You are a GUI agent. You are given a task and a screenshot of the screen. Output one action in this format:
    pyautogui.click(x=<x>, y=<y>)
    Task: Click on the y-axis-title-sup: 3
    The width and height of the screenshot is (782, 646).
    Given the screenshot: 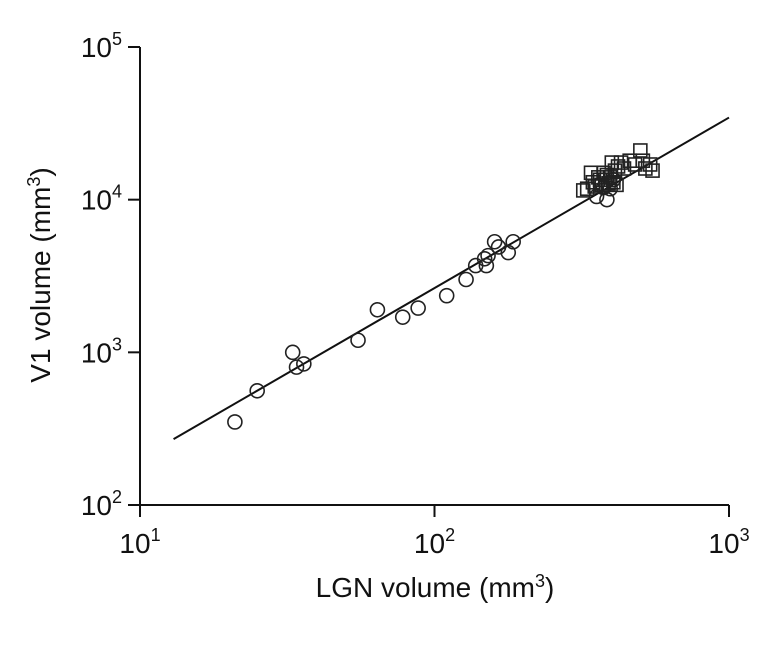 What is the action you would take?
    pyautogui.click(x=34, y=182)
    